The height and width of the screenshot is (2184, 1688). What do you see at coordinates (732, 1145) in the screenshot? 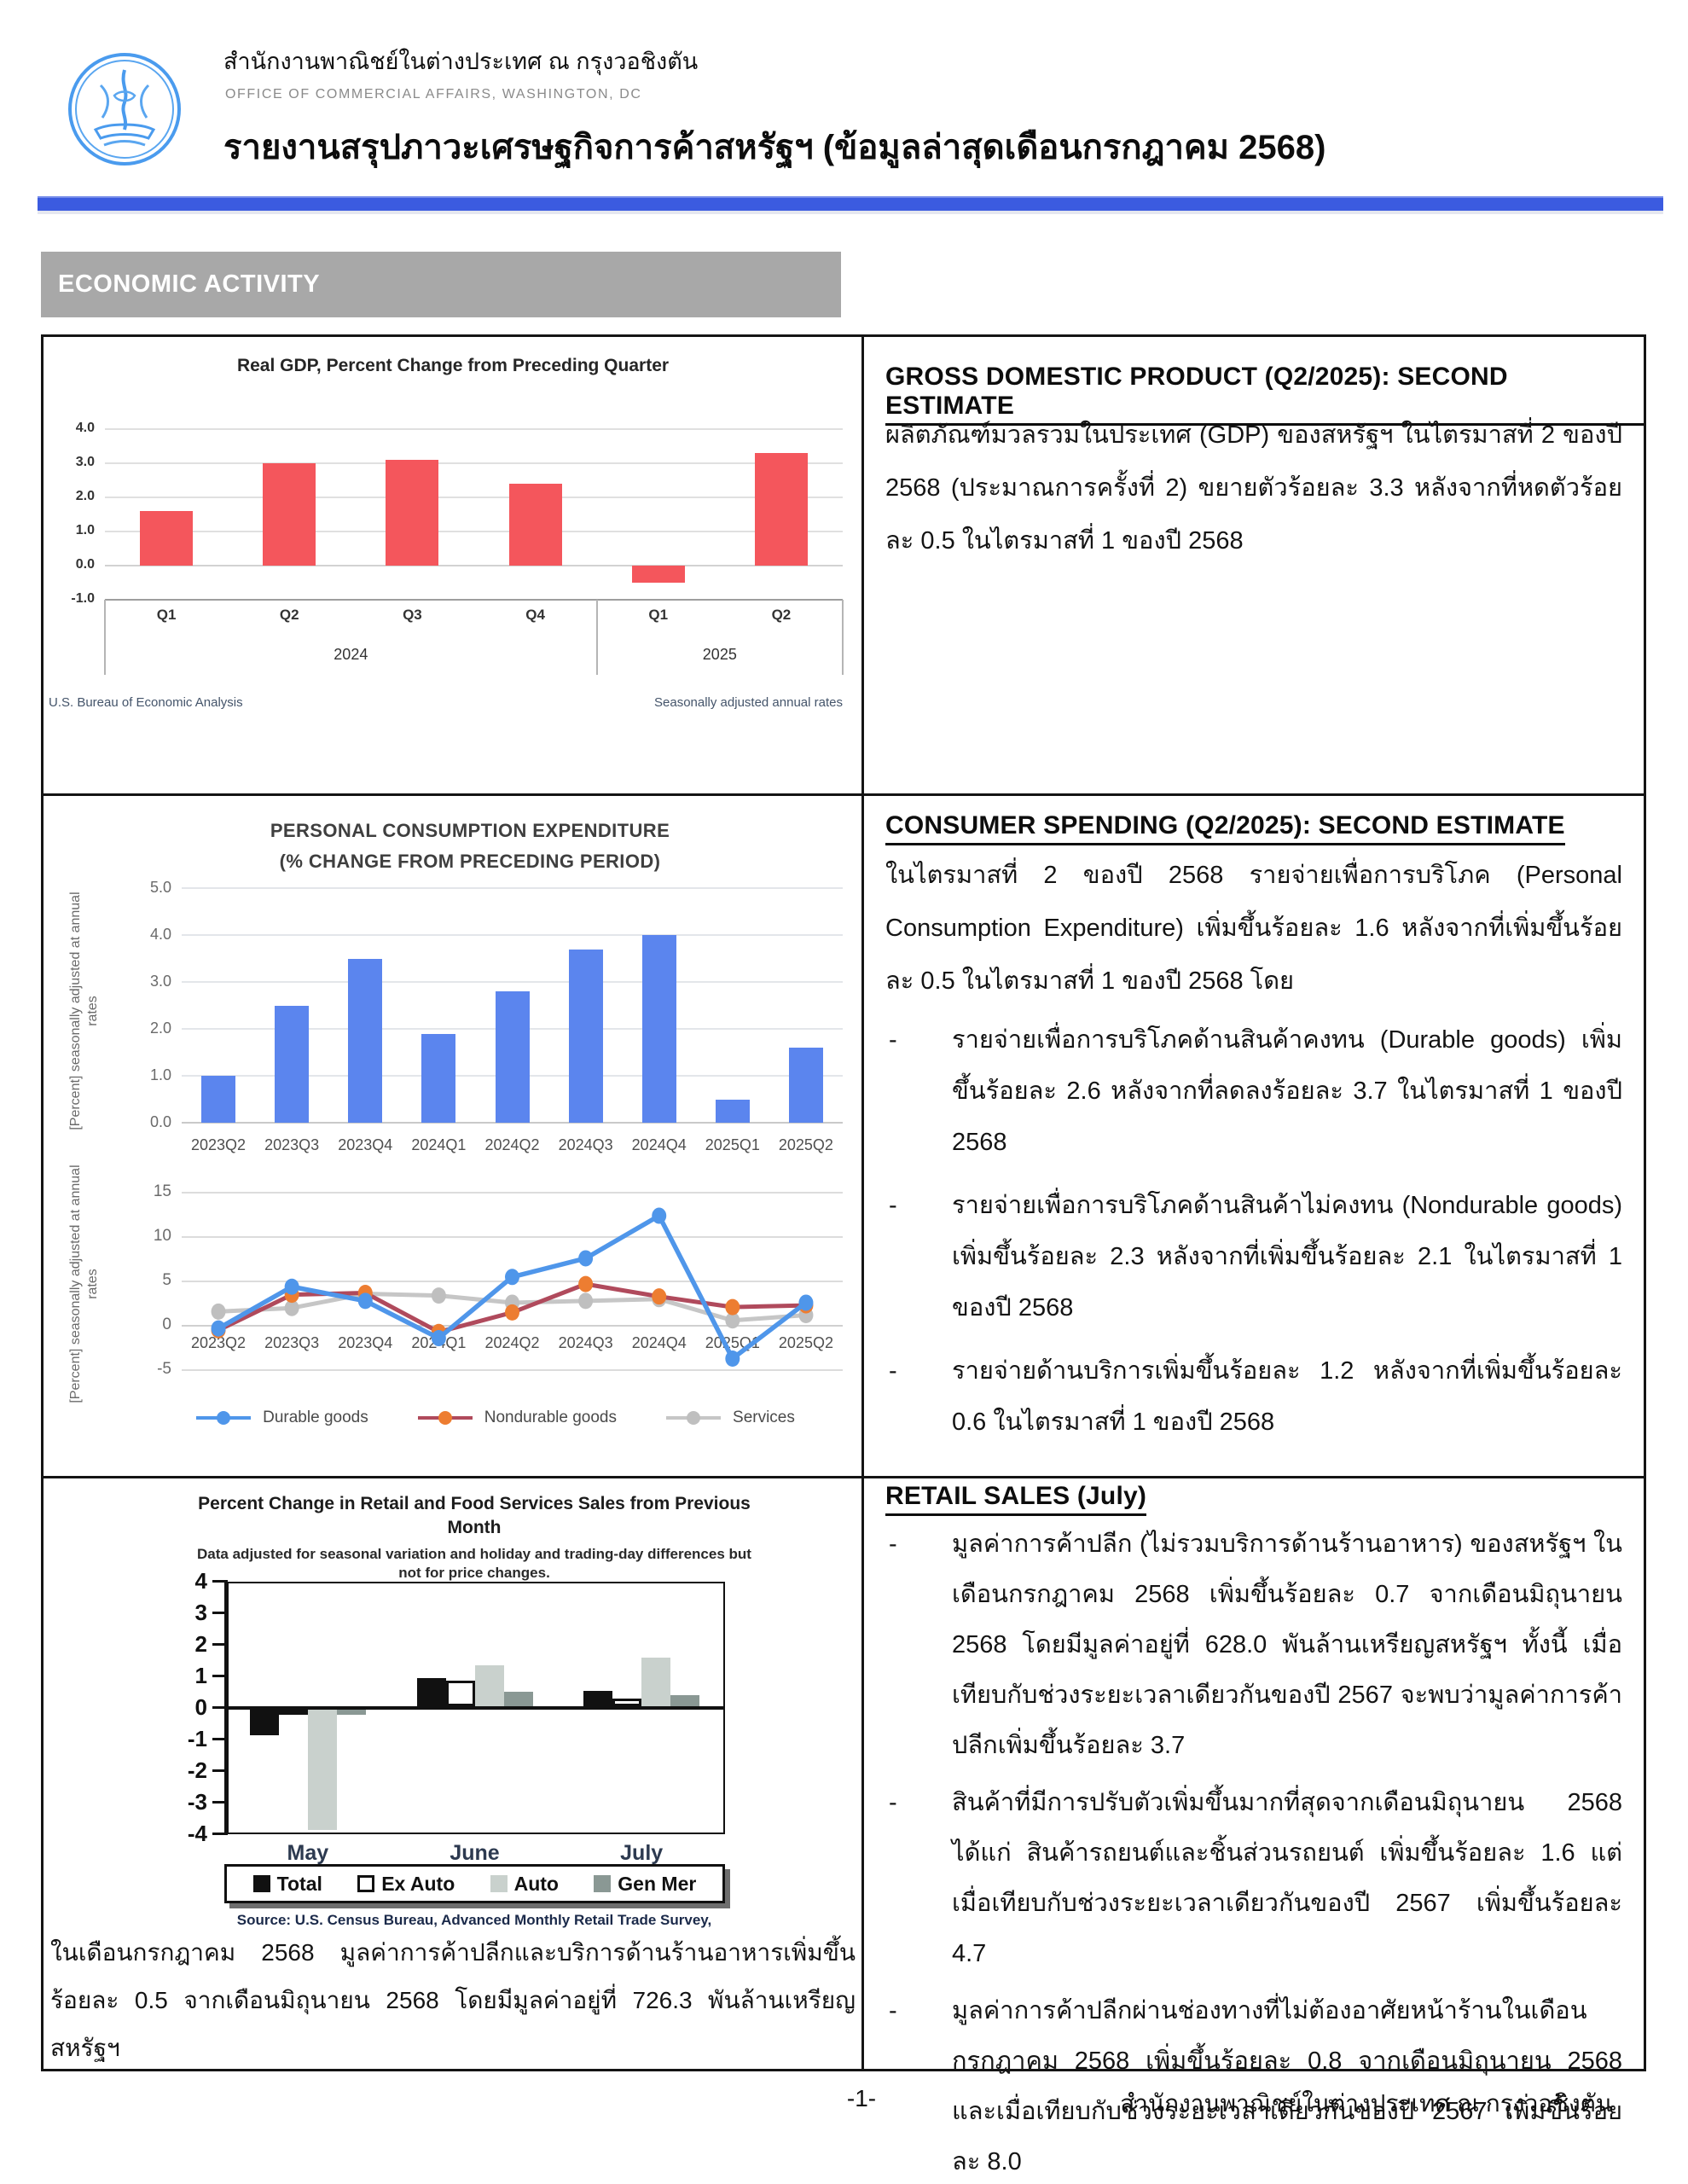
I see `pce-bar-xtick-label: 2025Q1` at bounding box center [732, 1145].